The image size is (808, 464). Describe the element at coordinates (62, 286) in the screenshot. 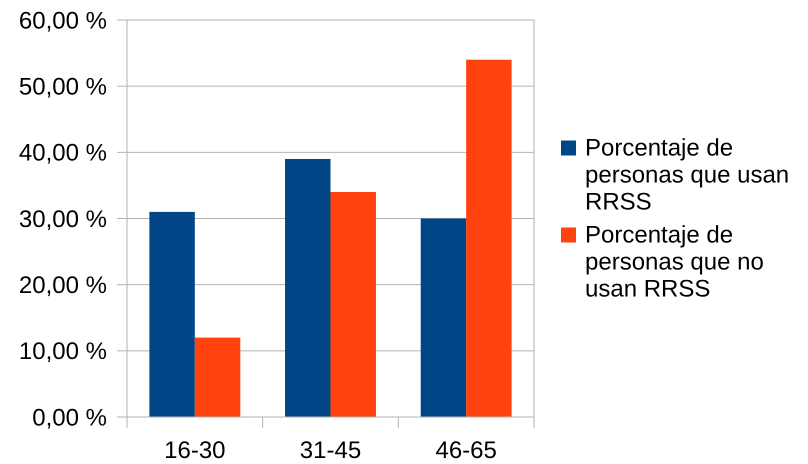

I see `y-tick-label: 20,00 %` at that location.